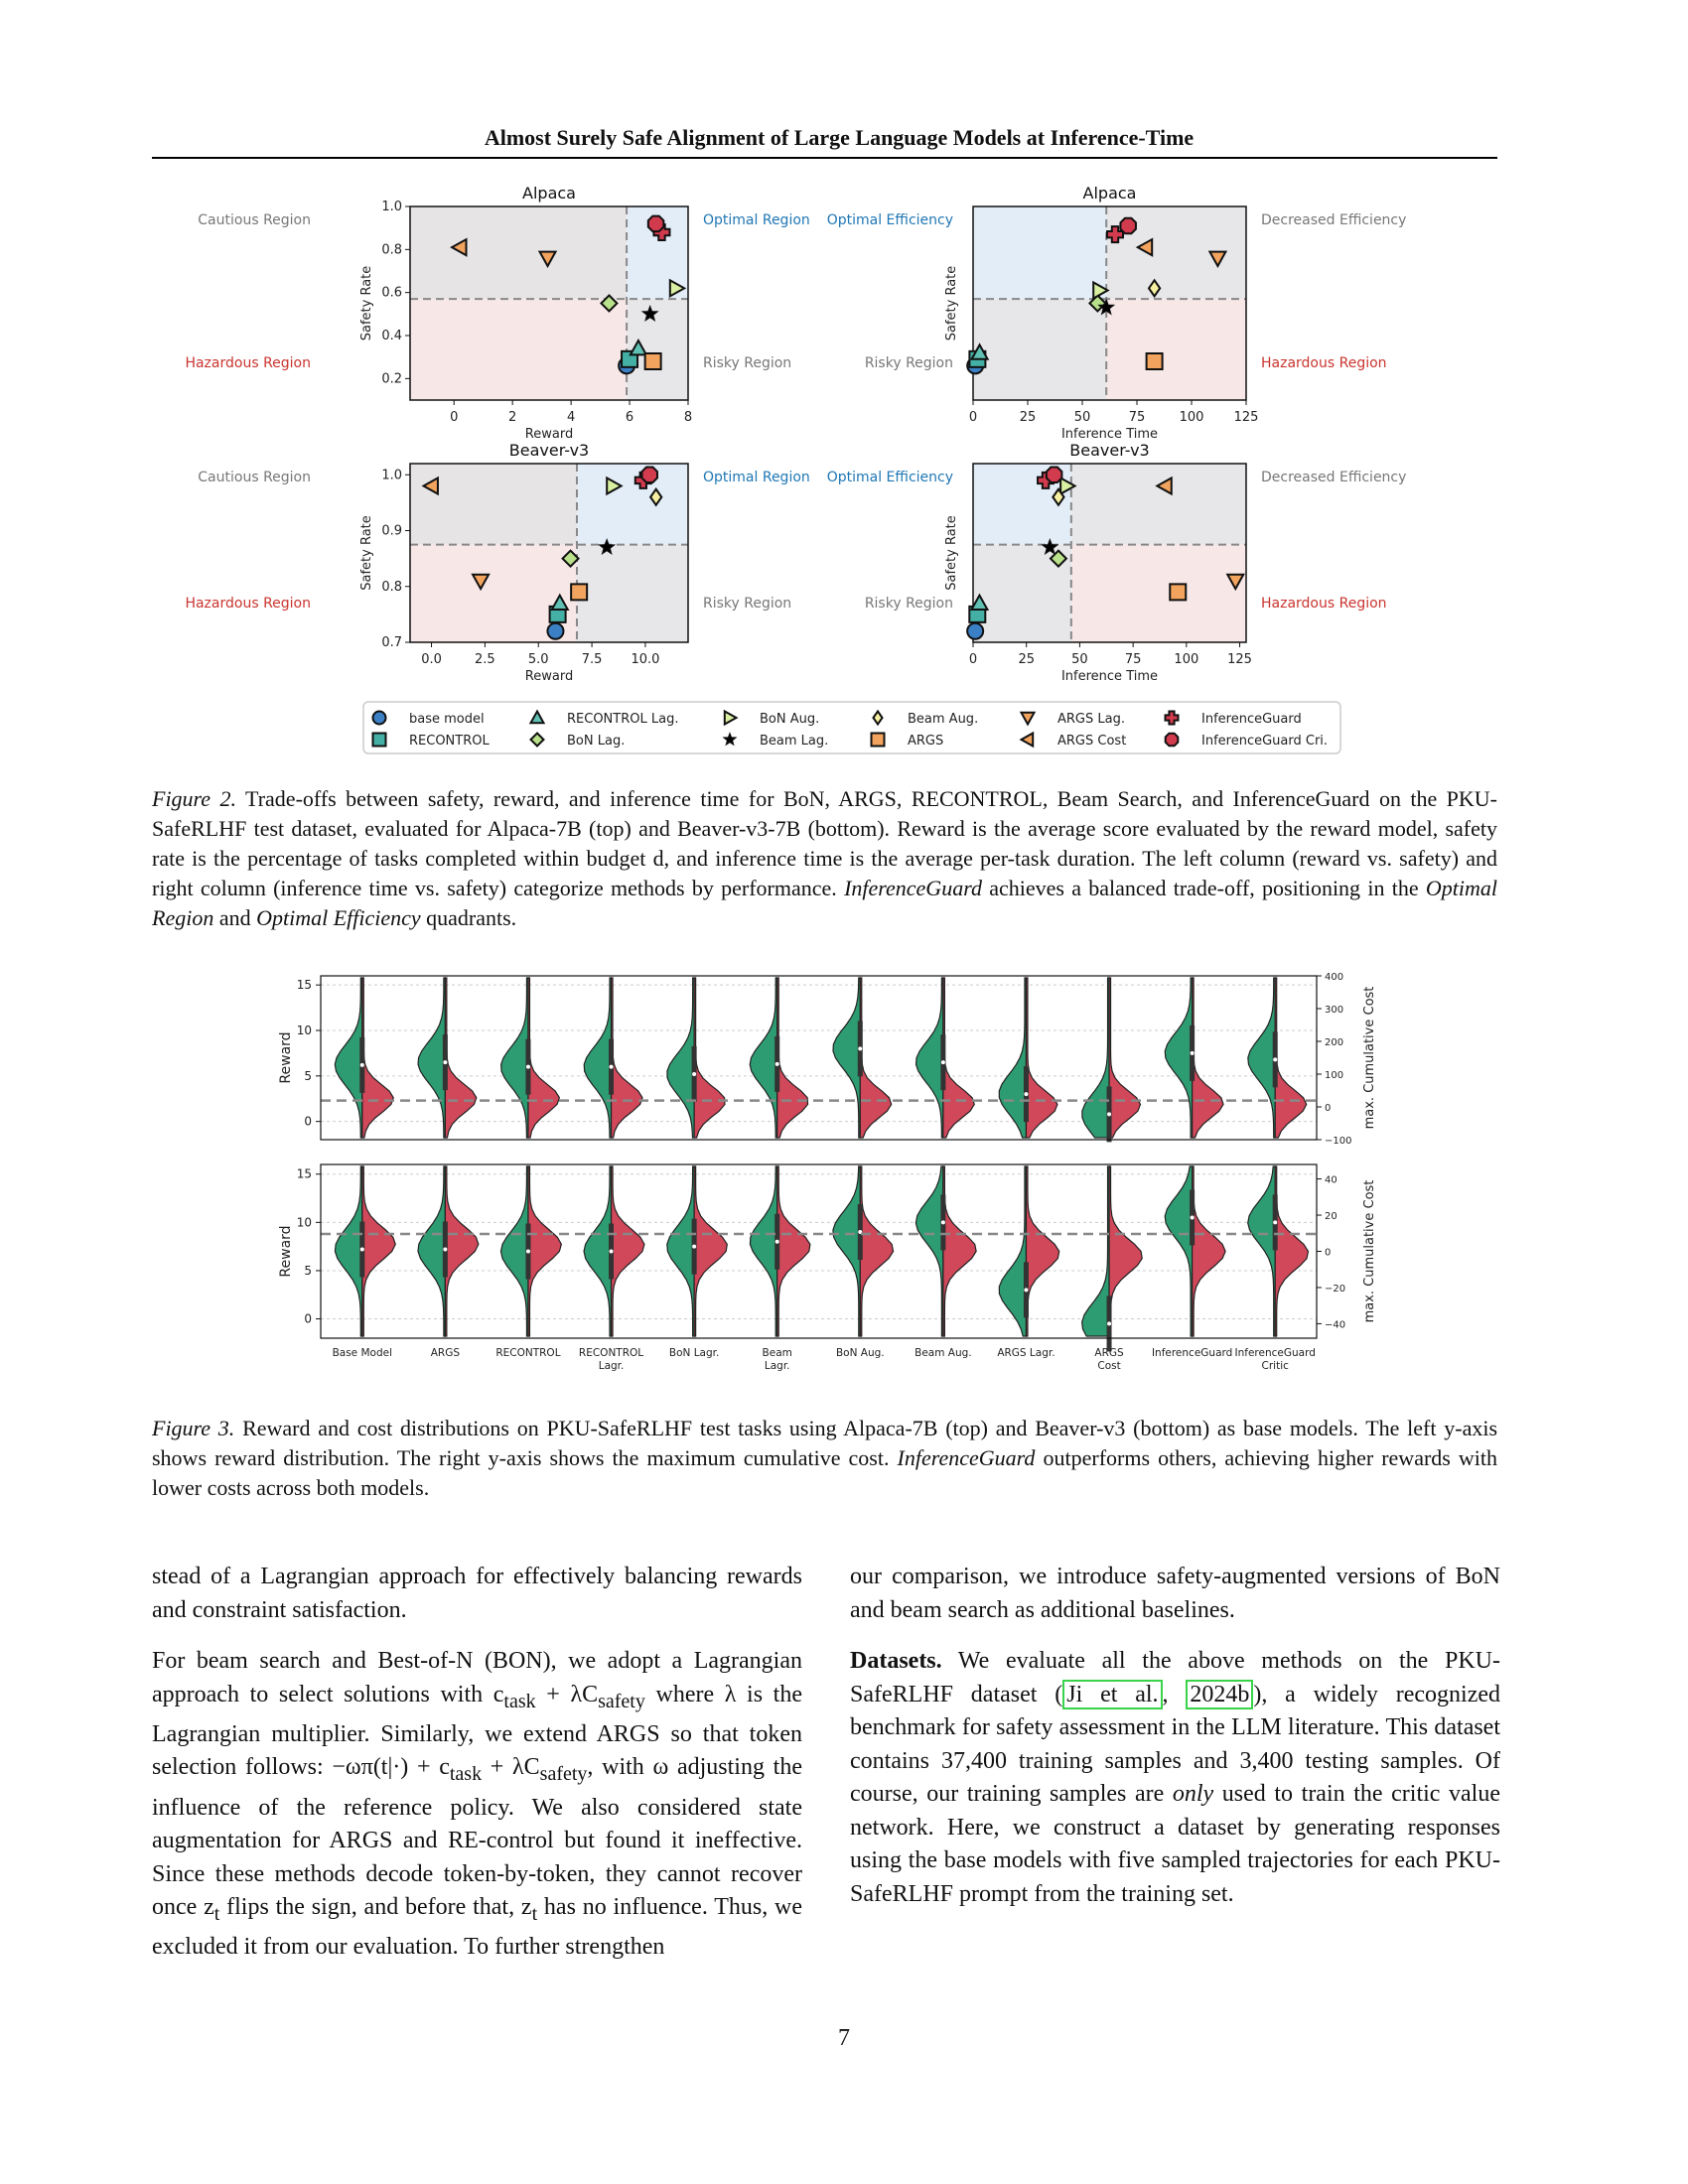 This screenshot has height=2184, width=1688. What do you see at coordinates (592, 659) in the screenshot?
I see `x-tick-label: 7.5` at bounding box center [592, 659].